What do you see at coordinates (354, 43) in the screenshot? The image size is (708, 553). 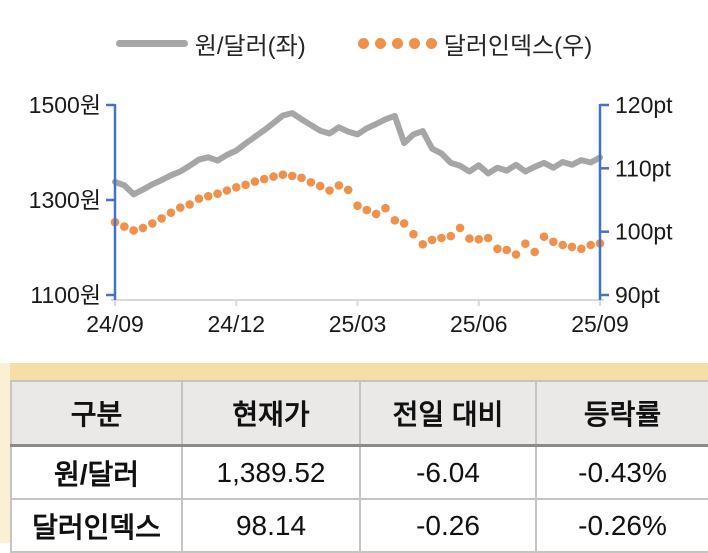 I see `chart-legend: 원/달러(좌) 달러인덱스(우)` at bounding box center [354, 43].